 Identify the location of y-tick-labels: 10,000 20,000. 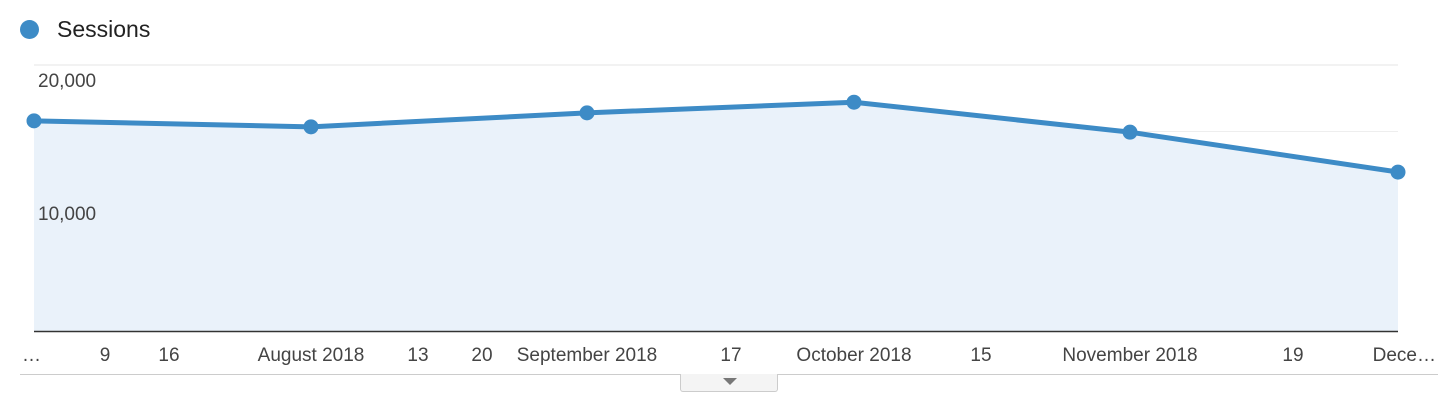
(67, 148).